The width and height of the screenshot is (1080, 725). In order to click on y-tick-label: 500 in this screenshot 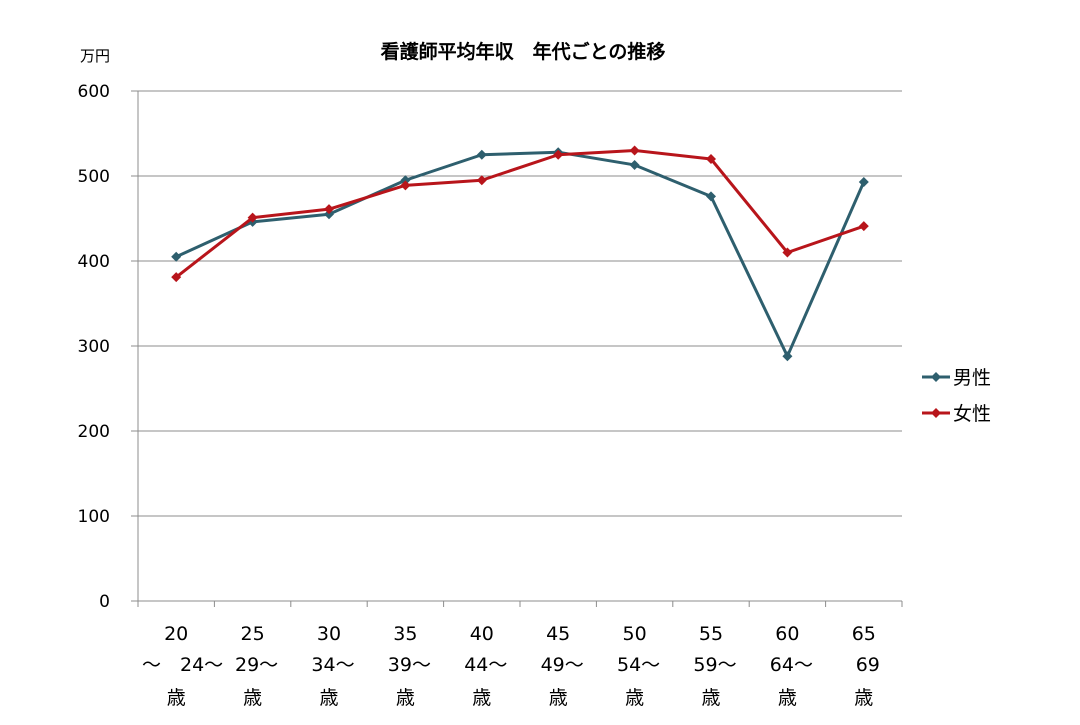, I will do `click(94, 177)`.